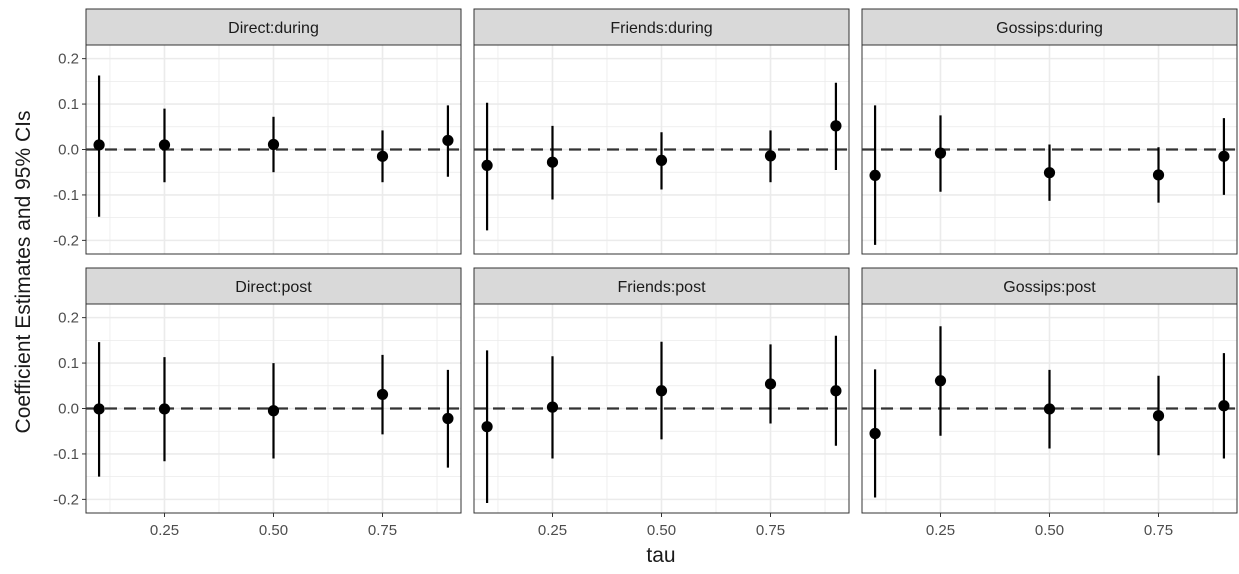 The height and width of the screenshot is (574, 1239). I want to click on facet-strip-label: Direct:during, so click(273, 28).